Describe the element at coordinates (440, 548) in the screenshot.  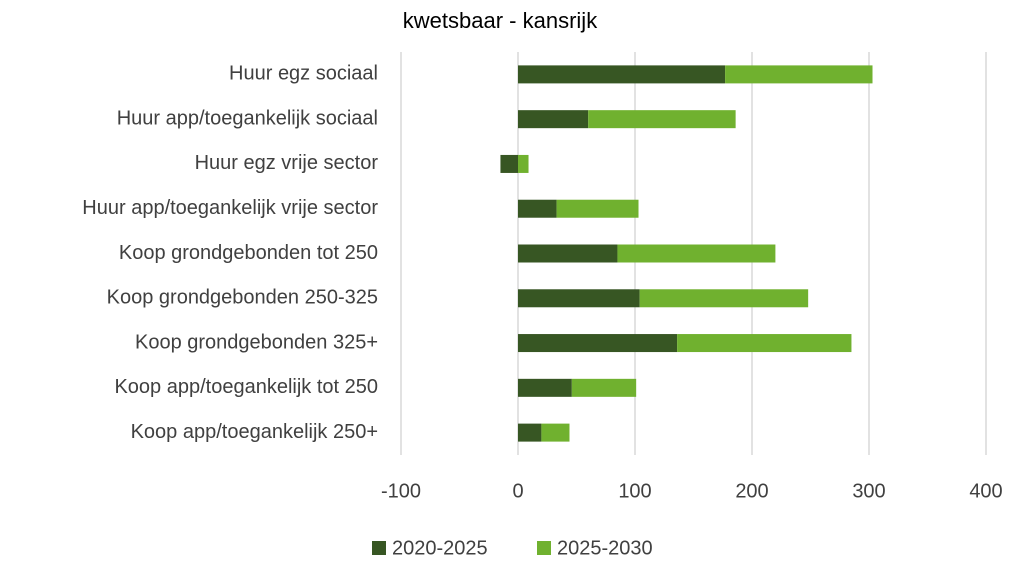
I see `legend-label: 2020-2025` at that location.